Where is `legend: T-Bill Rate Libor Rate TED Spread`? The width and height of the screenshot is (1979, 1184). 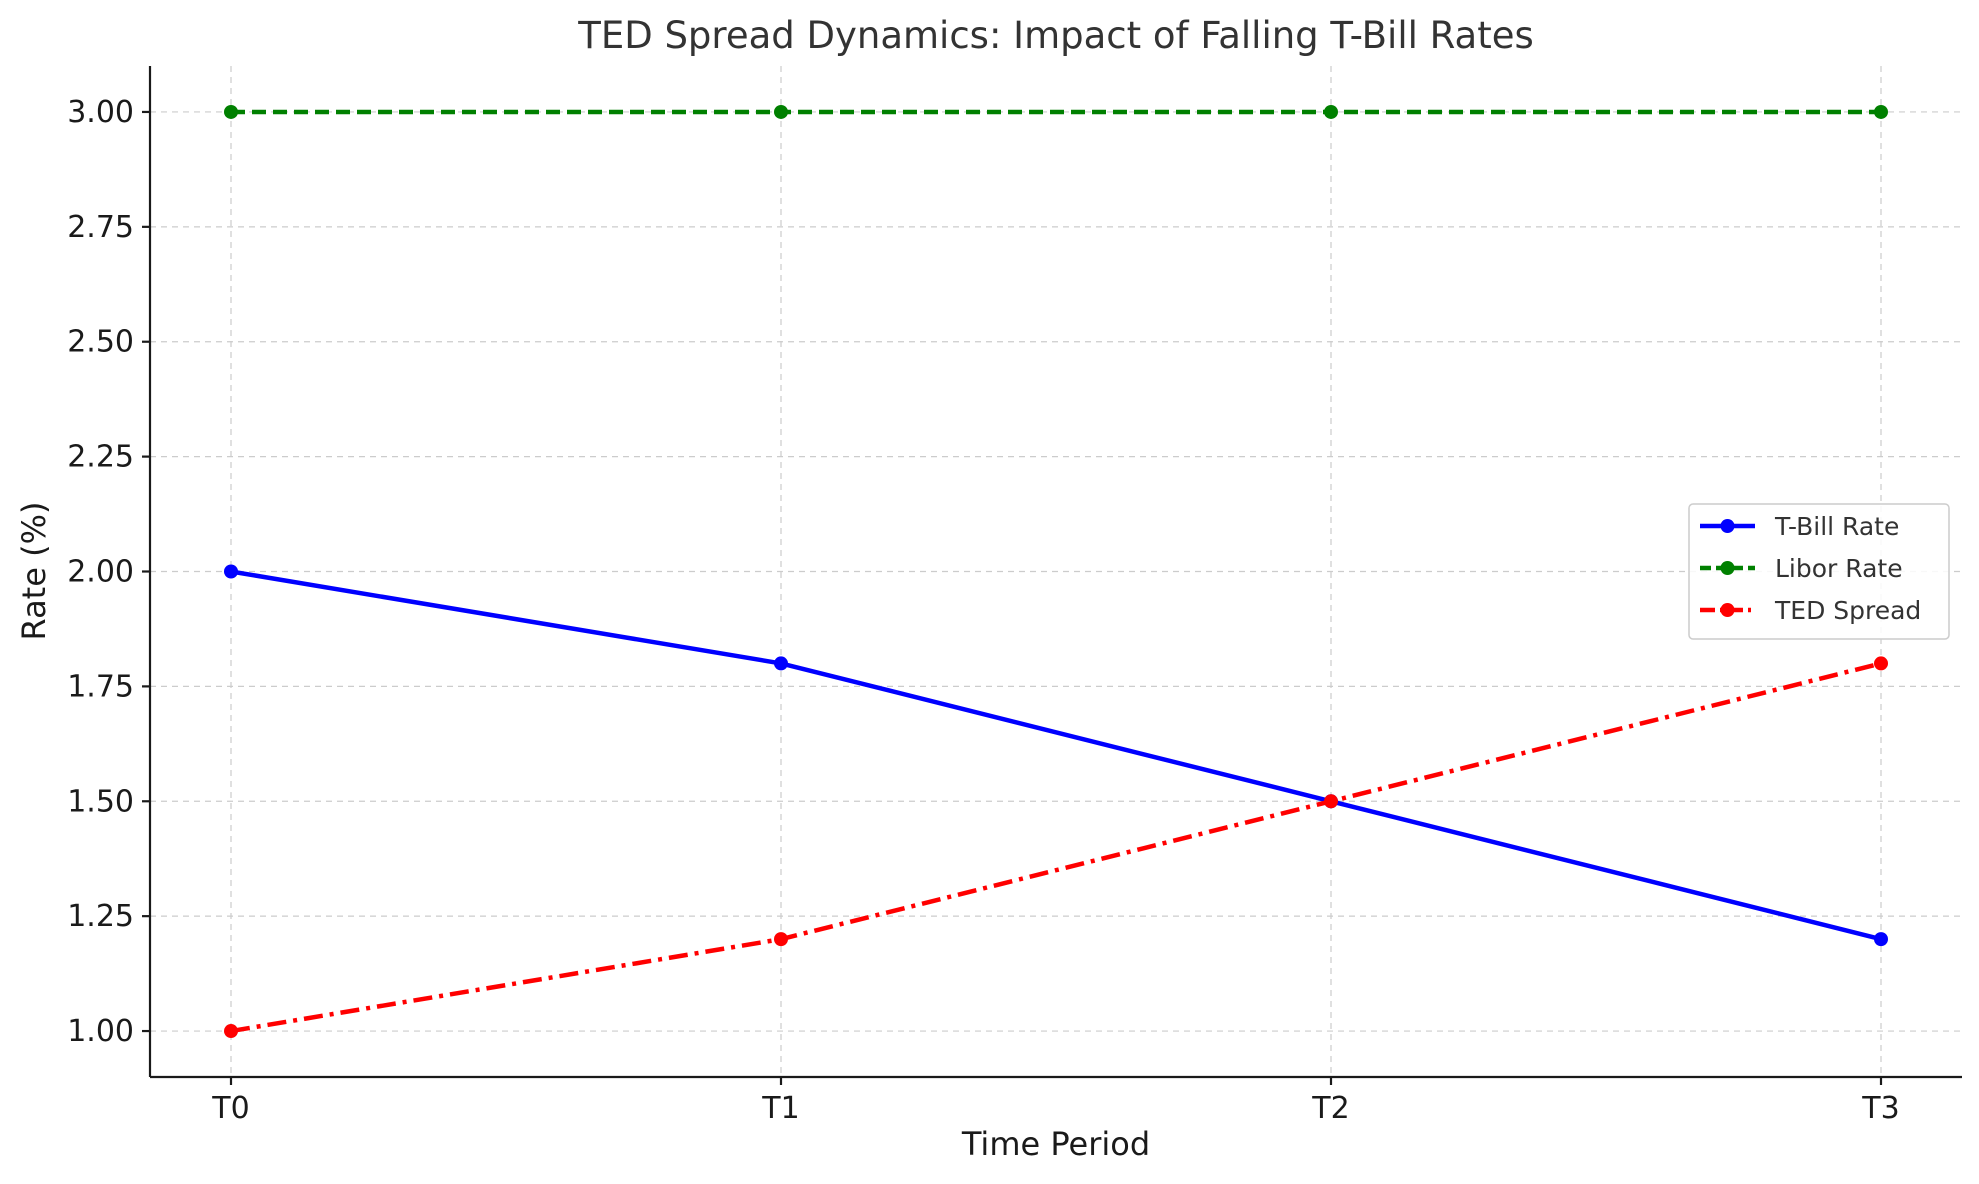 legend: T-Bill Rate Libor Rate TED Spread is located at coordinates (1819, 571).